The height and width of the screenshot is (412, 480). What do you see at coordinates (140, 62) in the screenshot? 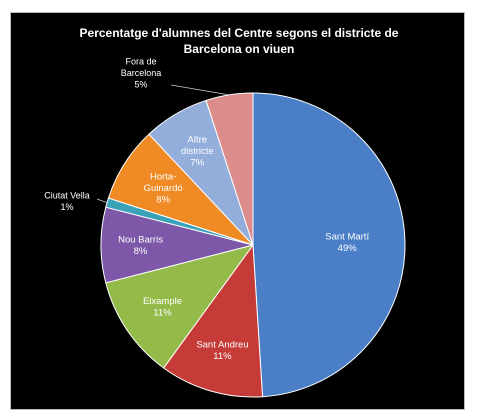
I see `slice-label: Fora de` at bounding box center [140, 62].